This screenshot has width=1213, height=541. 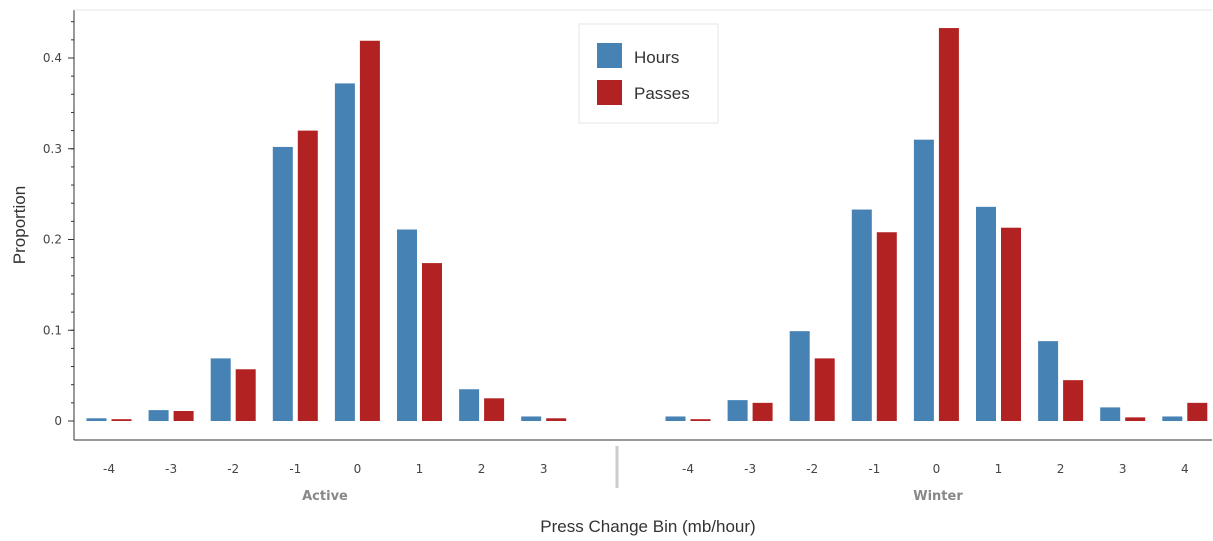 I want to click on y-tick-label: 0, so click(x=58, y=421).